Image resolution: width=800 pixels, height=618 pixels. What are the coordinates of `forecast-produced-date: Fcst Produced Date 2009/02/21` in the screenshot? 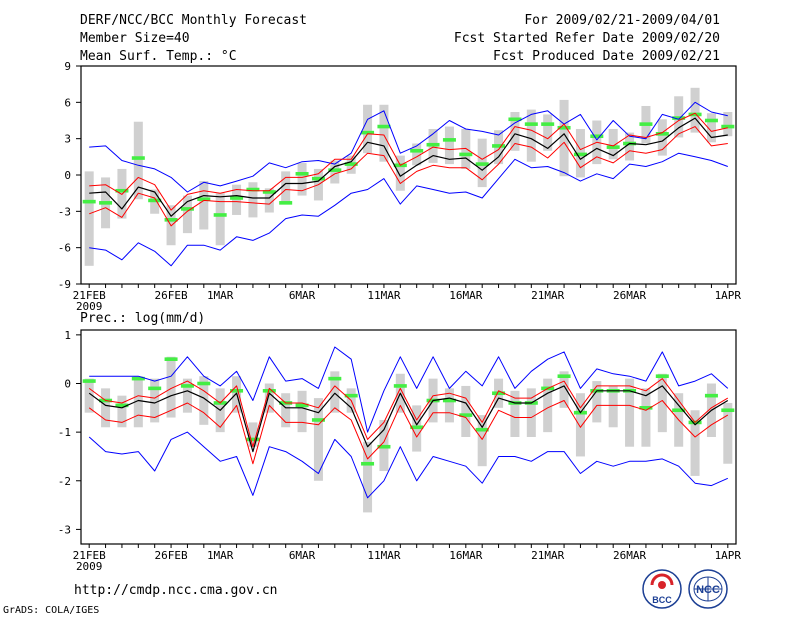 It's located at (606, 56).